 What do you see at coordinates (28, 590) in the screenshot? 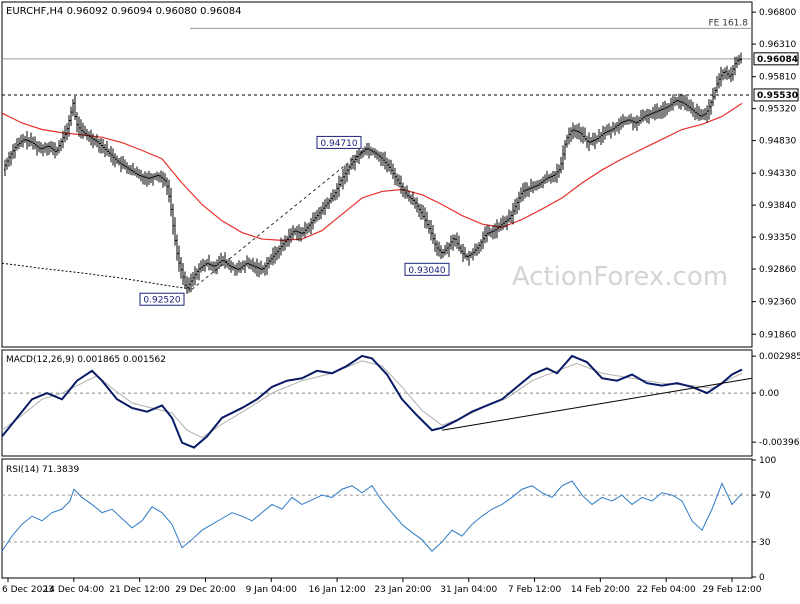
I see `x-tick-label: 6 Dec 2023` at bounding box center [28, 590].